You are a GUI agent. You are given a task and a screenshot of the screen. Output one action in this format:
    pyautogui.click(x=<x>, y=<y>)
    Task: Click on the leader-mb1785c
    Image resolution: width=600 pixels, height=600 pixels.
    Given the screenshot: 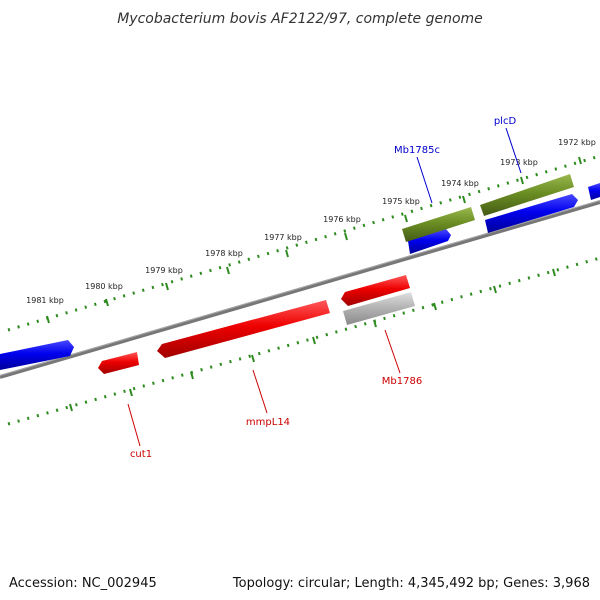 What is the action you would take?
    pyautogui.click(x=424, y=180)
    